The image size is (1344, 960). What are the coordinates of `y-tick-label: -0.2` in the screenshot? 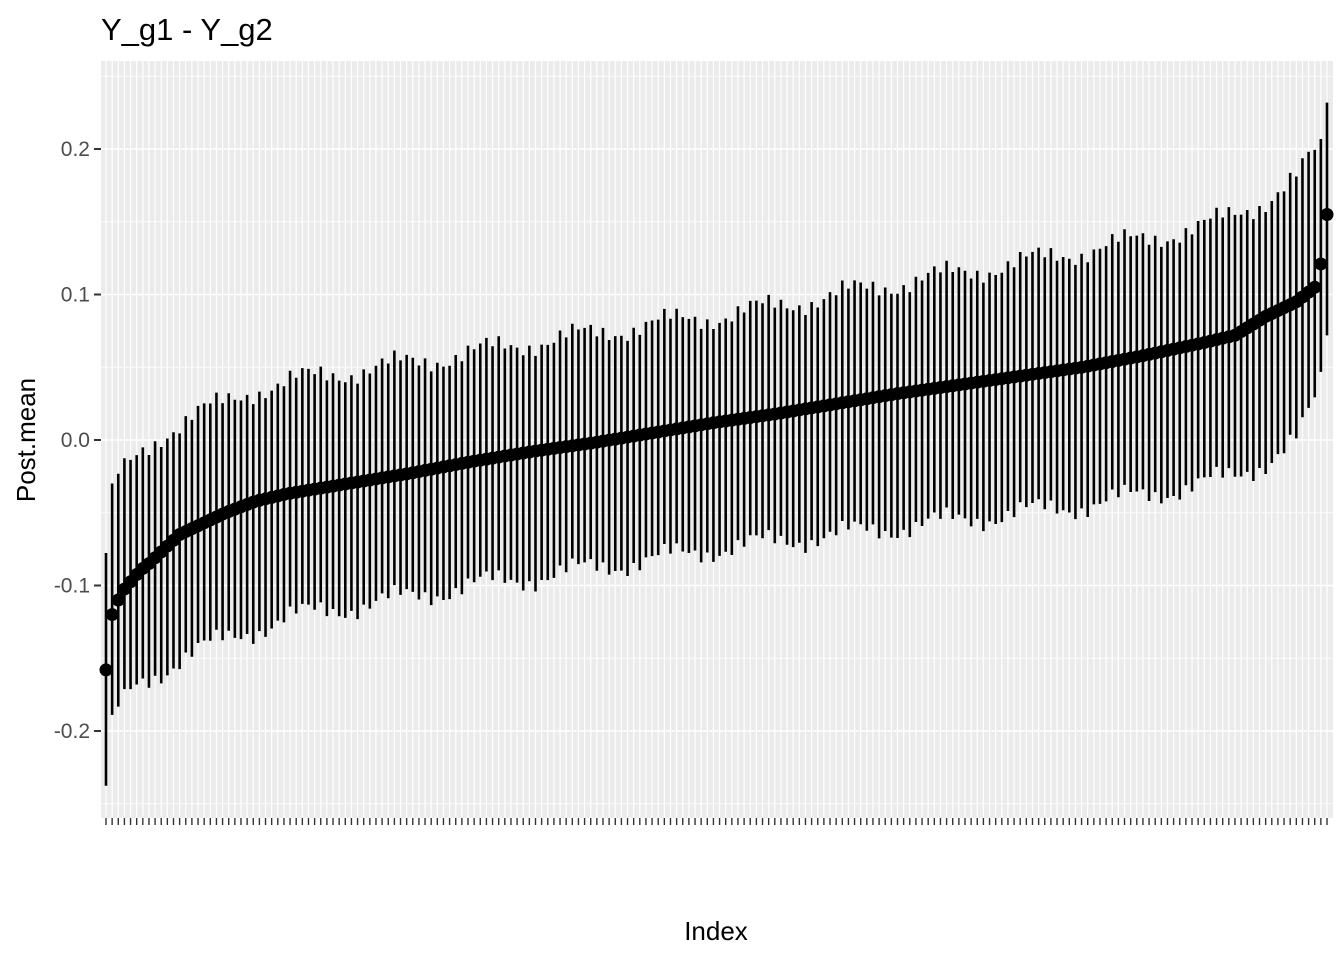 It's located at (72, 731).